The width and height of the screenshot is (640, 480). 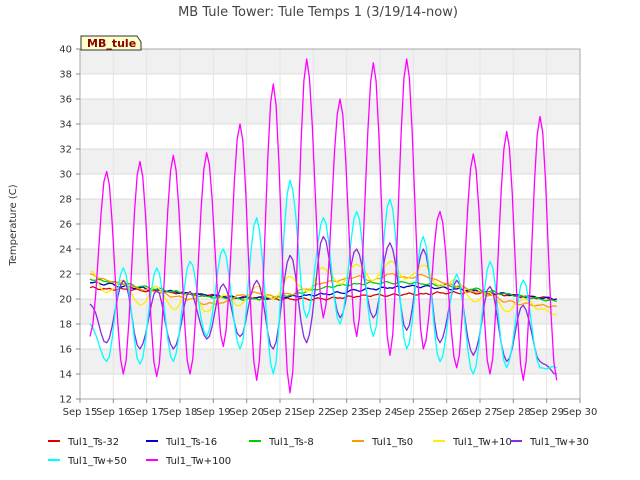 What do you see at coordinates (65, 50) in the screenshot?
I see `y-tick-label: 40` at bounding box center [65, 50].